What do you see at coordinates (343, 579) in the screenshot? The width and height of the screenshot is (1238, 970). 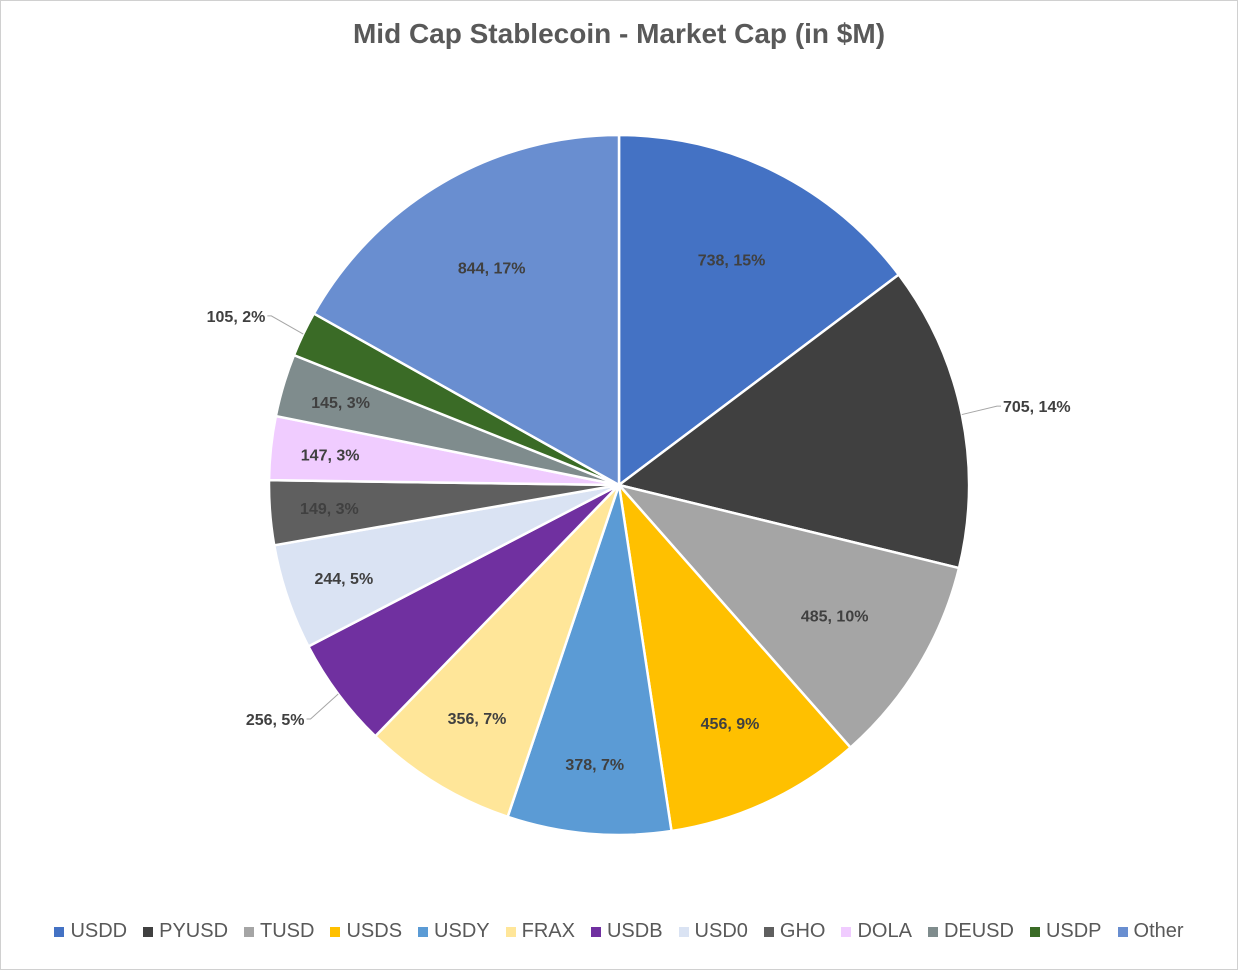 I see `data-label-usd0: 244, 5%` at bounding box center [343, 579].